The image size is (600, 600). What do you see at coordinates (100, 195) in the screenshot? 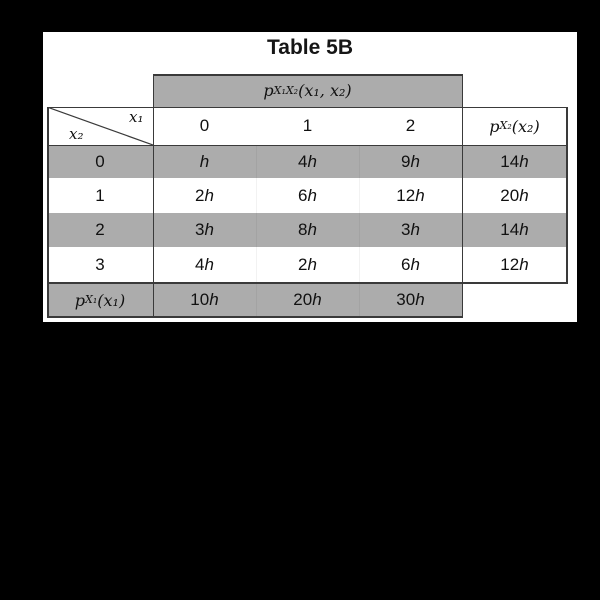
I see `row-label-1: 1` at bounding box center [100, 195].